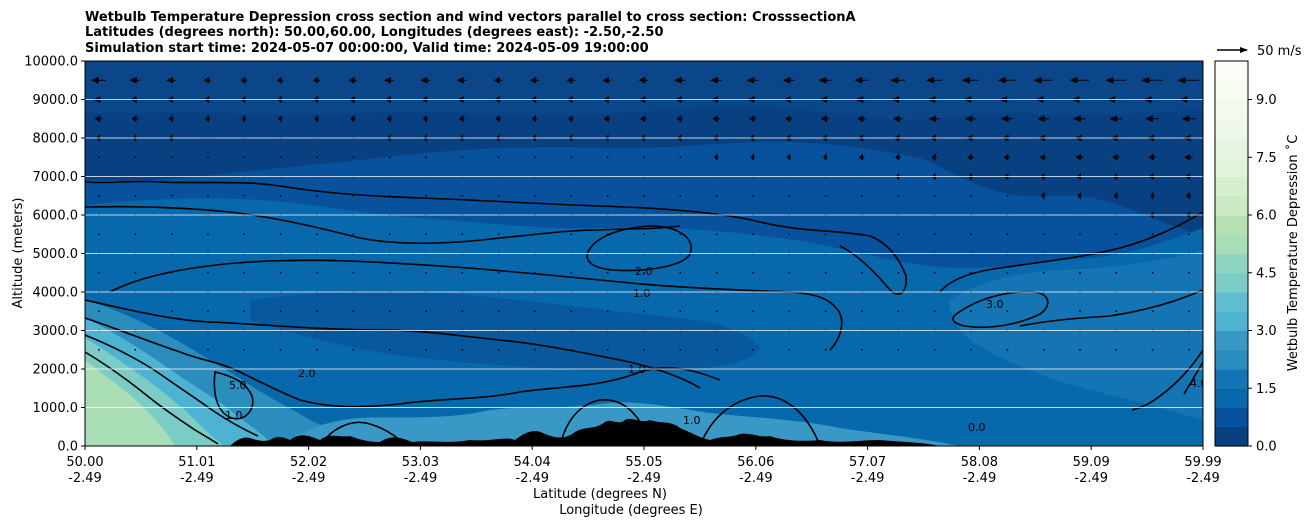 The height and width of the screenshot is (526, 1312). What do you see at coordinates (1266, 389) in the screenshot?
I see `colorbar-tick-label: 1.5` at bounding box center [1266, 389].